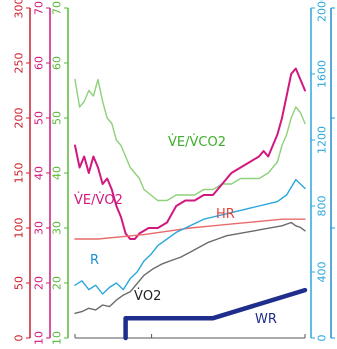 The image size is (337, 349). What do you see at coordinates (322, 74) in the screenshot?
I see `tick-label-wr: 1600` at bounding box center [322, 74].